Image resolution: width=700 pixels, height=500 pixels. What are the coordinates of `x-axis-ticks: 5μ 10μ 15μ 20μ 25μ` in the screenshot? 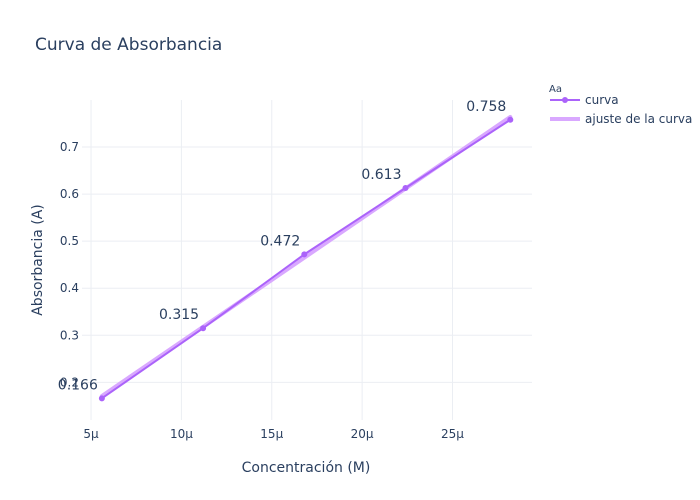 It's located at (273, 434).